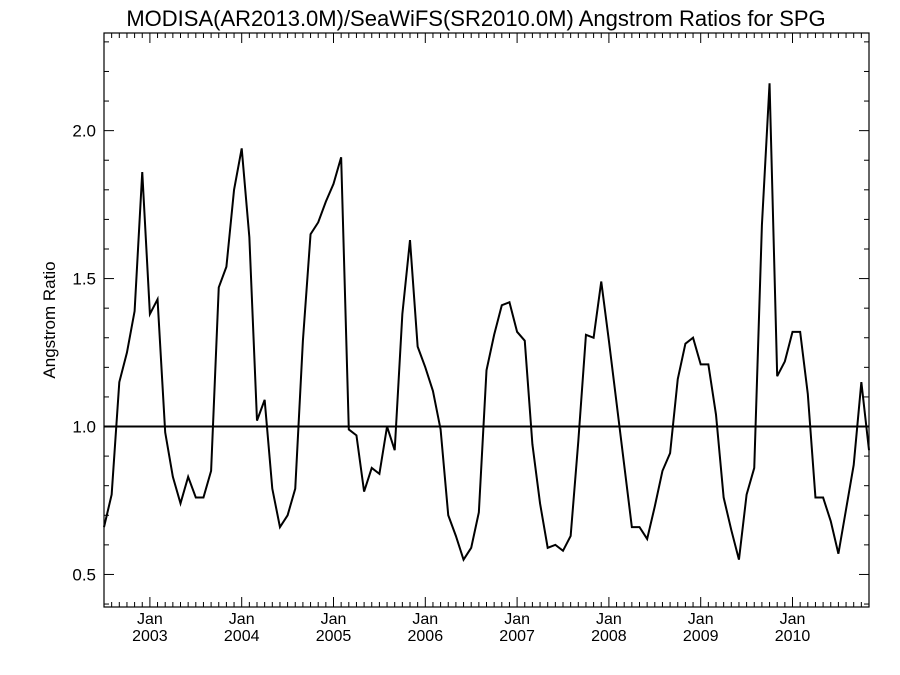 This screenshot has width=900, height=675. Describe the element at coordinates (517, 636) in the screenshot. I see `x-tick-label-year: 2007` at that location.